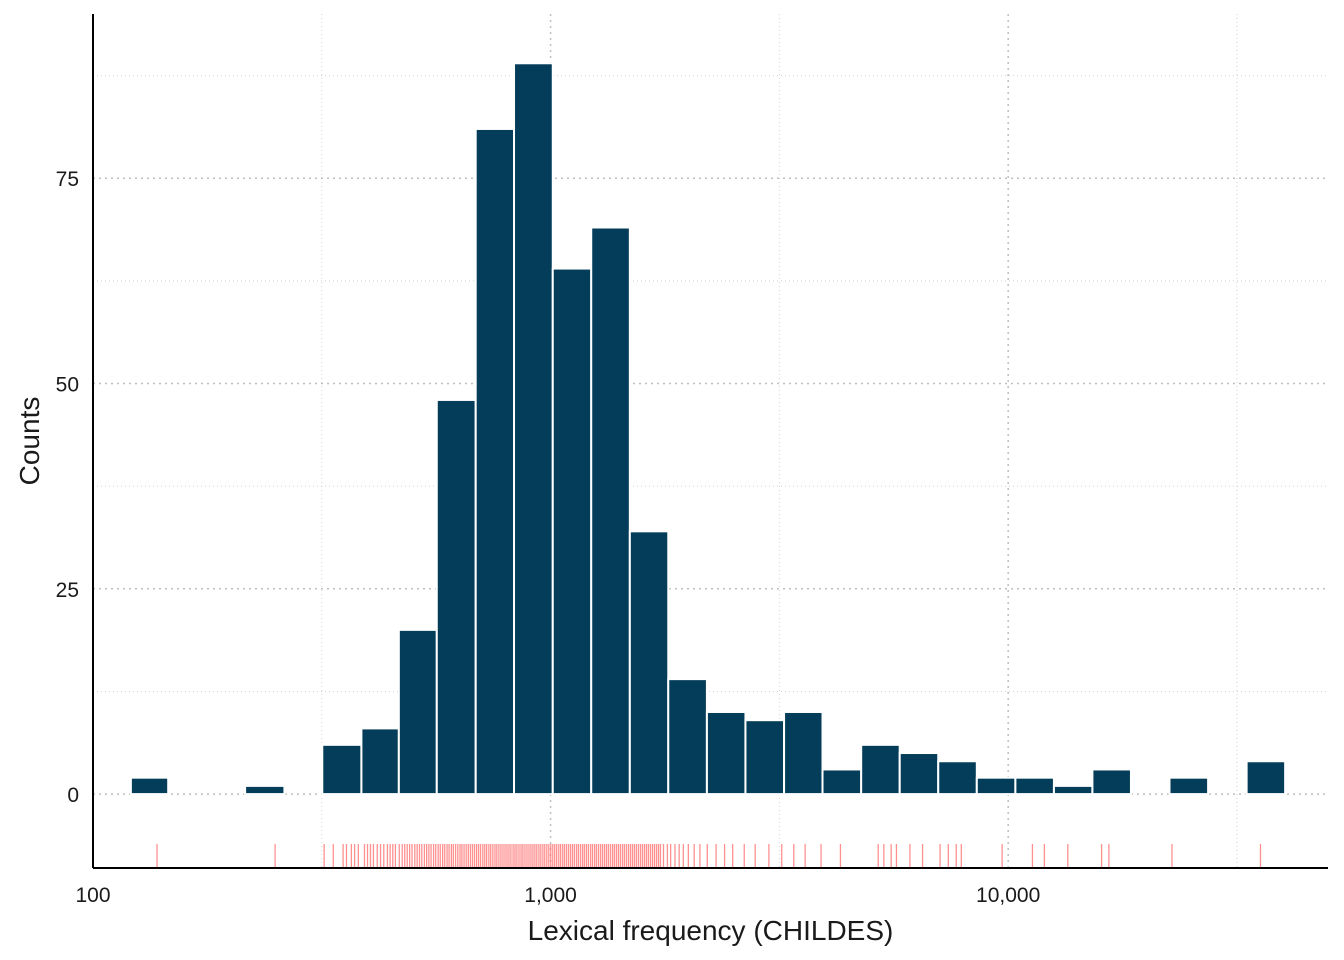 The image size is (1344, 960). I want to click on y-axis-title: Counts, so click(29, 441).